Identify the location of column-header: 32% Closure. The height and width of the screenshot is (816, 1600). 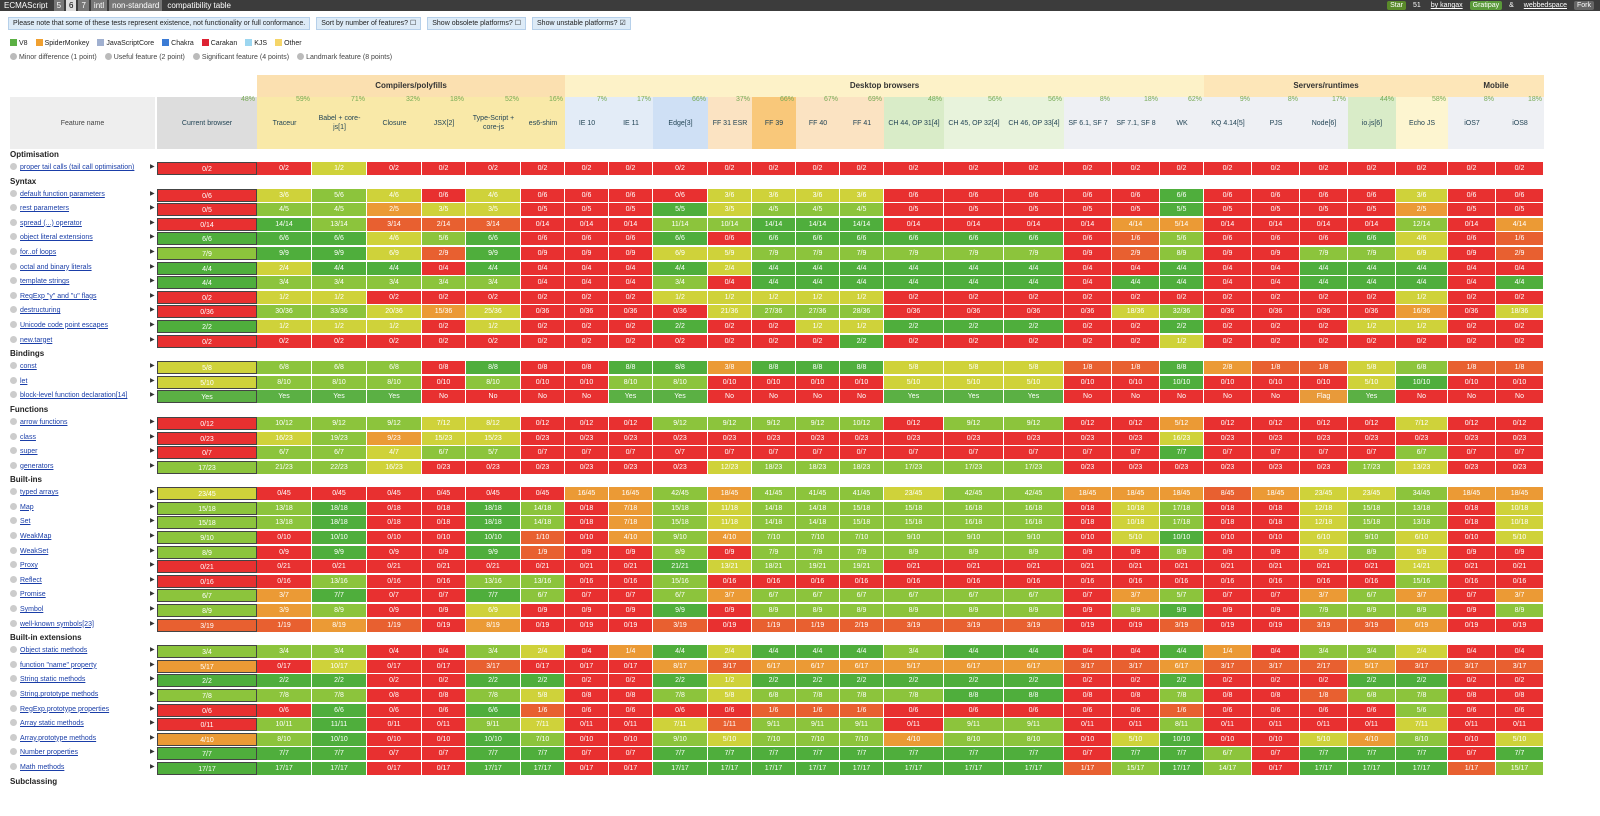
(394, 122).